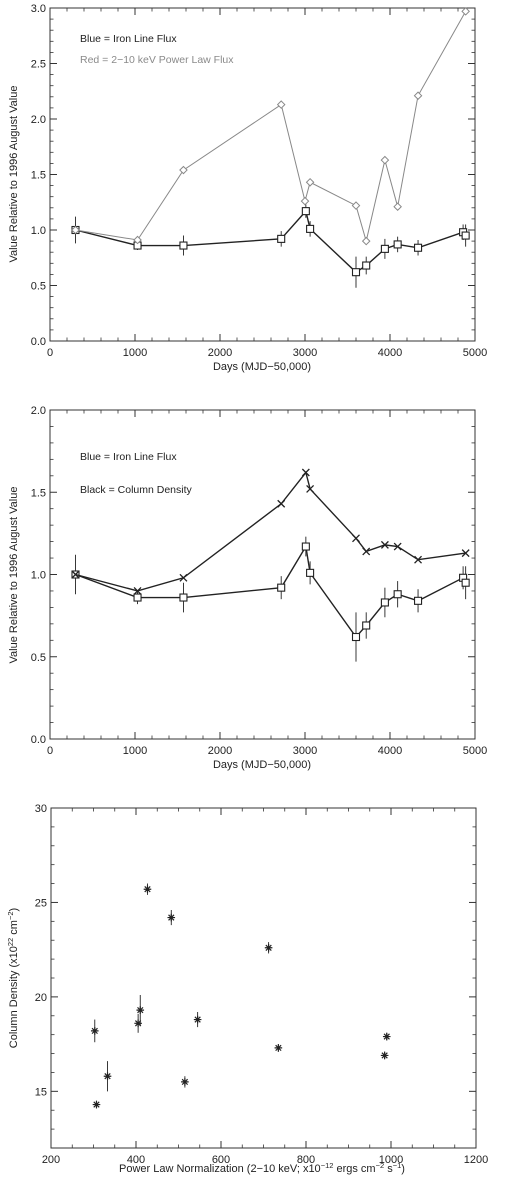 Image resolution: width=514 pixels, height=1185 pixels. What do you see at coordinates (41, 1092) in the screenshot?
I see `p3-y-tick-label: 15` at bounding box center [41, 1092].